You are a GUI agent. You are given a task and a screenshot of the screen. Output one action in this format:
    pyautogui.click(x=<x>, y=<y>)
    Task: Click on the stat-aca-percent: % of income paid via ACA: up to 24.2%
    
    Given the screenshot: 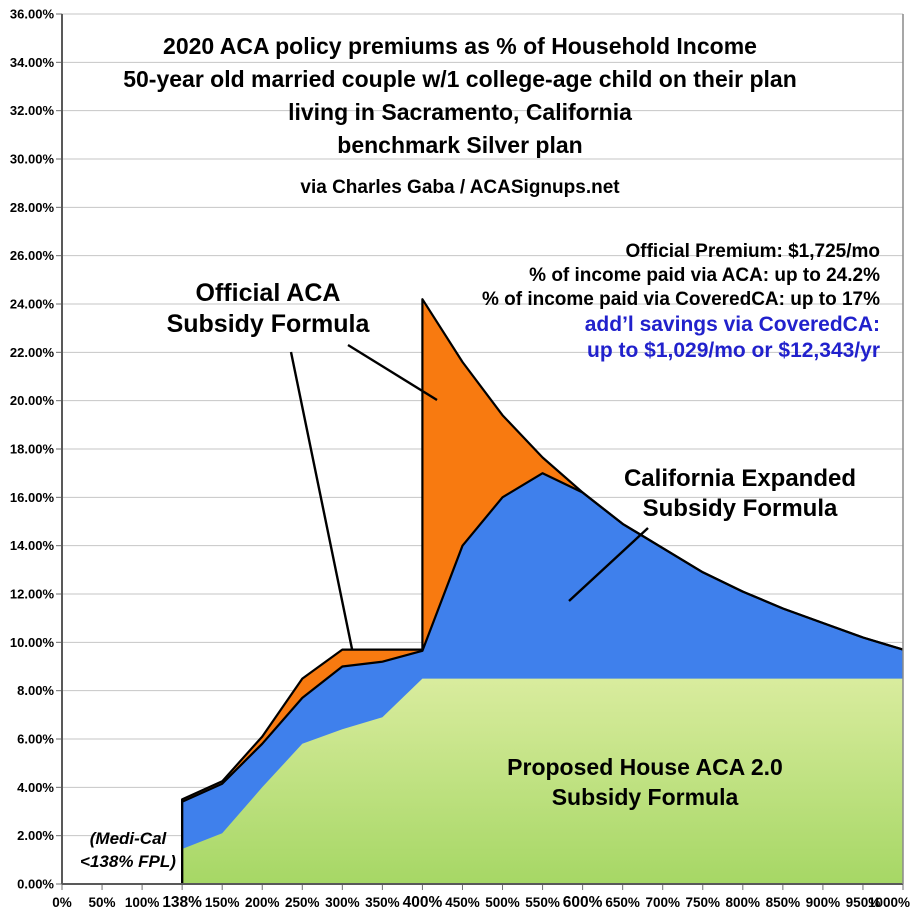 What is the action you would take?
    pyautogui.click(x=704, y=275)
    